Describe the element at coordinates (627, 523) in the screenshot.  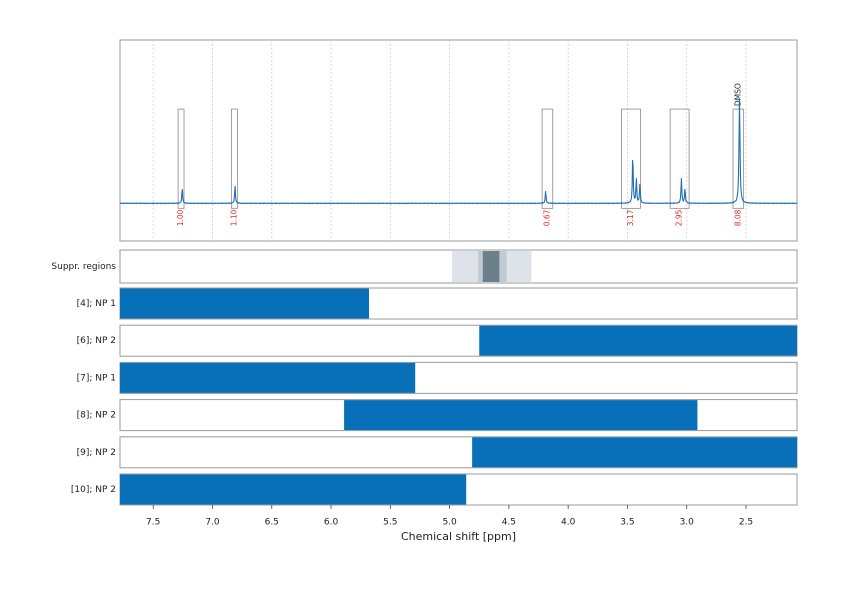
I see `x-tick-label: 3.5` at that location.